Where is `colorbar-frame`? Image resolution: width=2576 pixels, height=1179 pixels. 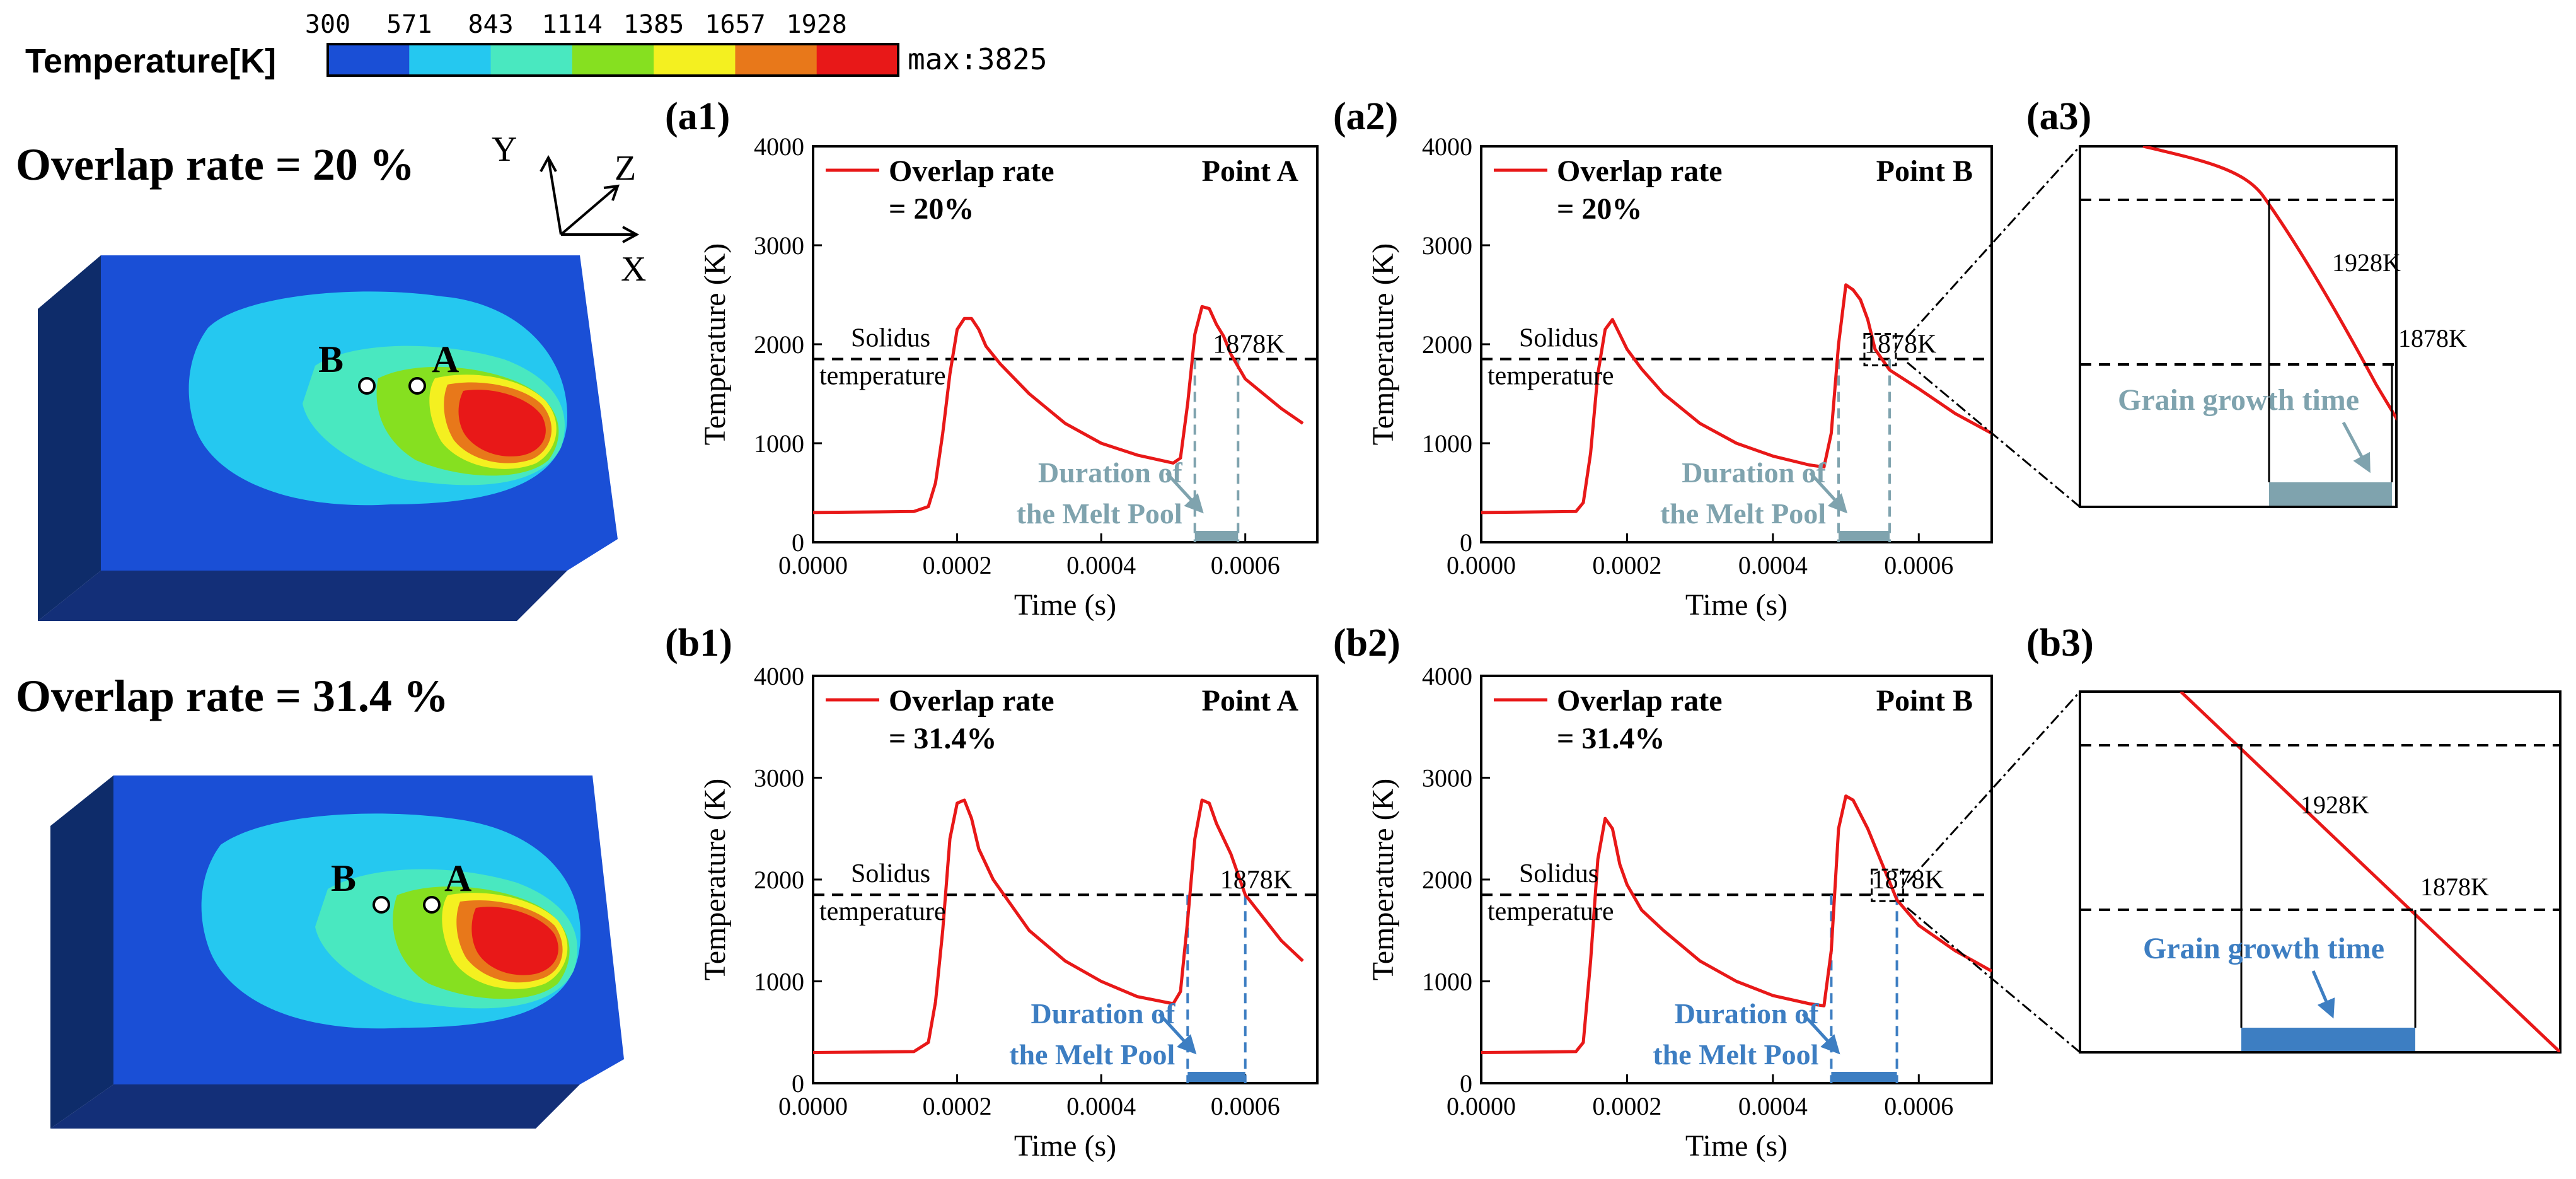
colorbar-frame is located at coordinates (612, 60).